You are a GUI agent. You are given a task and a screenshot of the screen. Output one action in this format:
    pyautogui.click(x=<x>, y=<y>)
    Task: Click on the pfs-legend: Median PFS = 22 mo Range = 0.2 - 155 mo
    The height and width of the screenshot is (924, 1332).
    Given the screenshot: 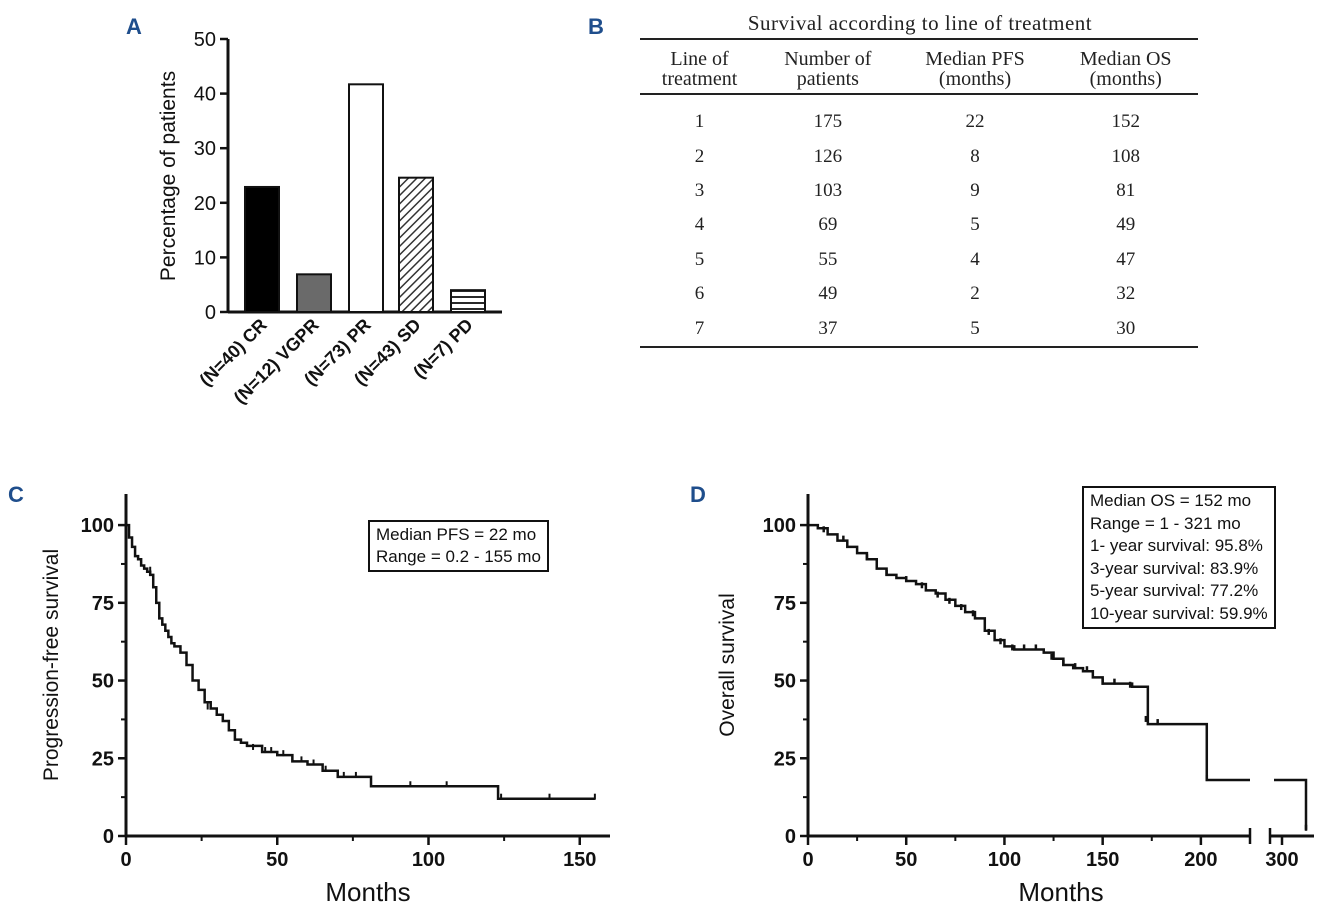 What is the action you would take?
    pyautogui.click(x=458, y=546)
    